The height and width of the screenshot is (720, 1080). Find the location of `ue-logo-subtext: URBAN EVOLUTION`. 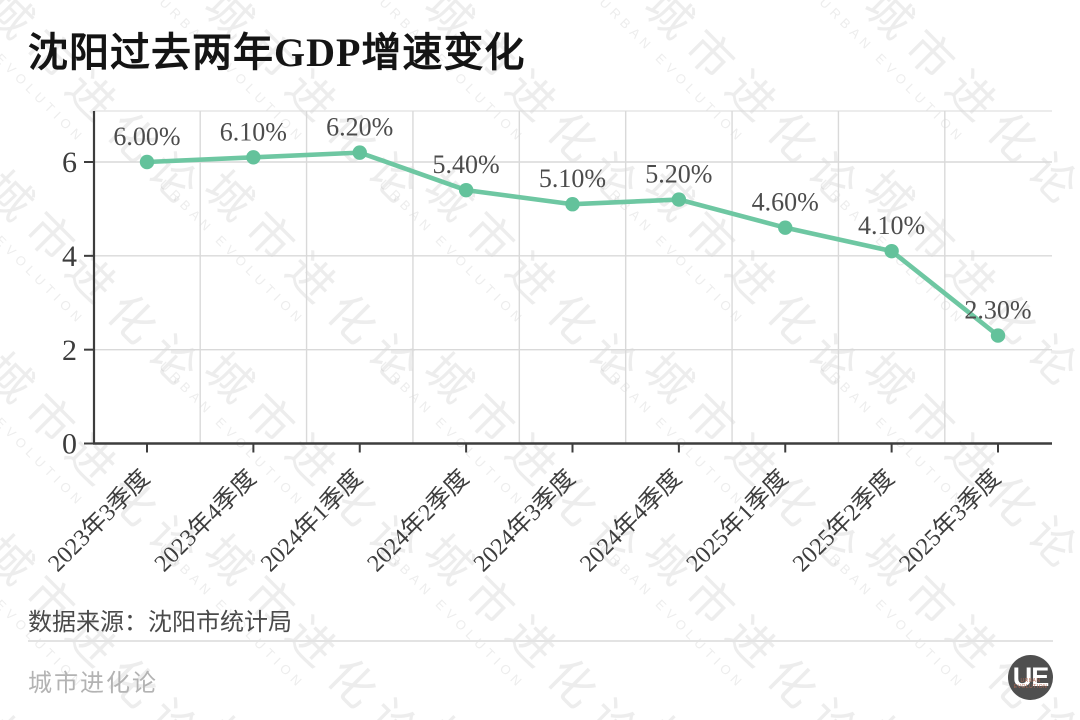

ue-logo-subtext: URBAN EVOLUTION is located at coordinates (1030, 684).